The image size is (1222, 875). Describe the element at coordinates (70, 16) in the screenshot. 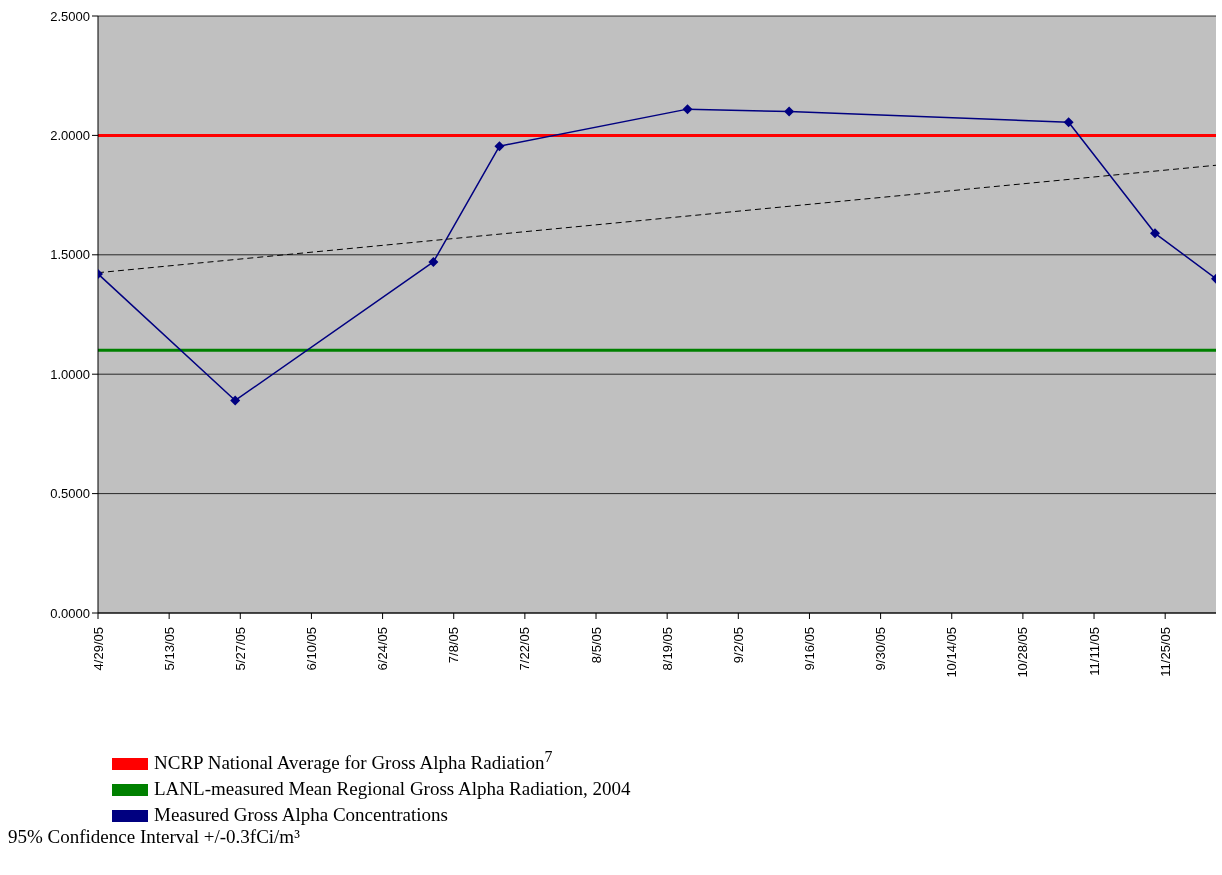

I see `y-tick-label: 2.5000` at that location.